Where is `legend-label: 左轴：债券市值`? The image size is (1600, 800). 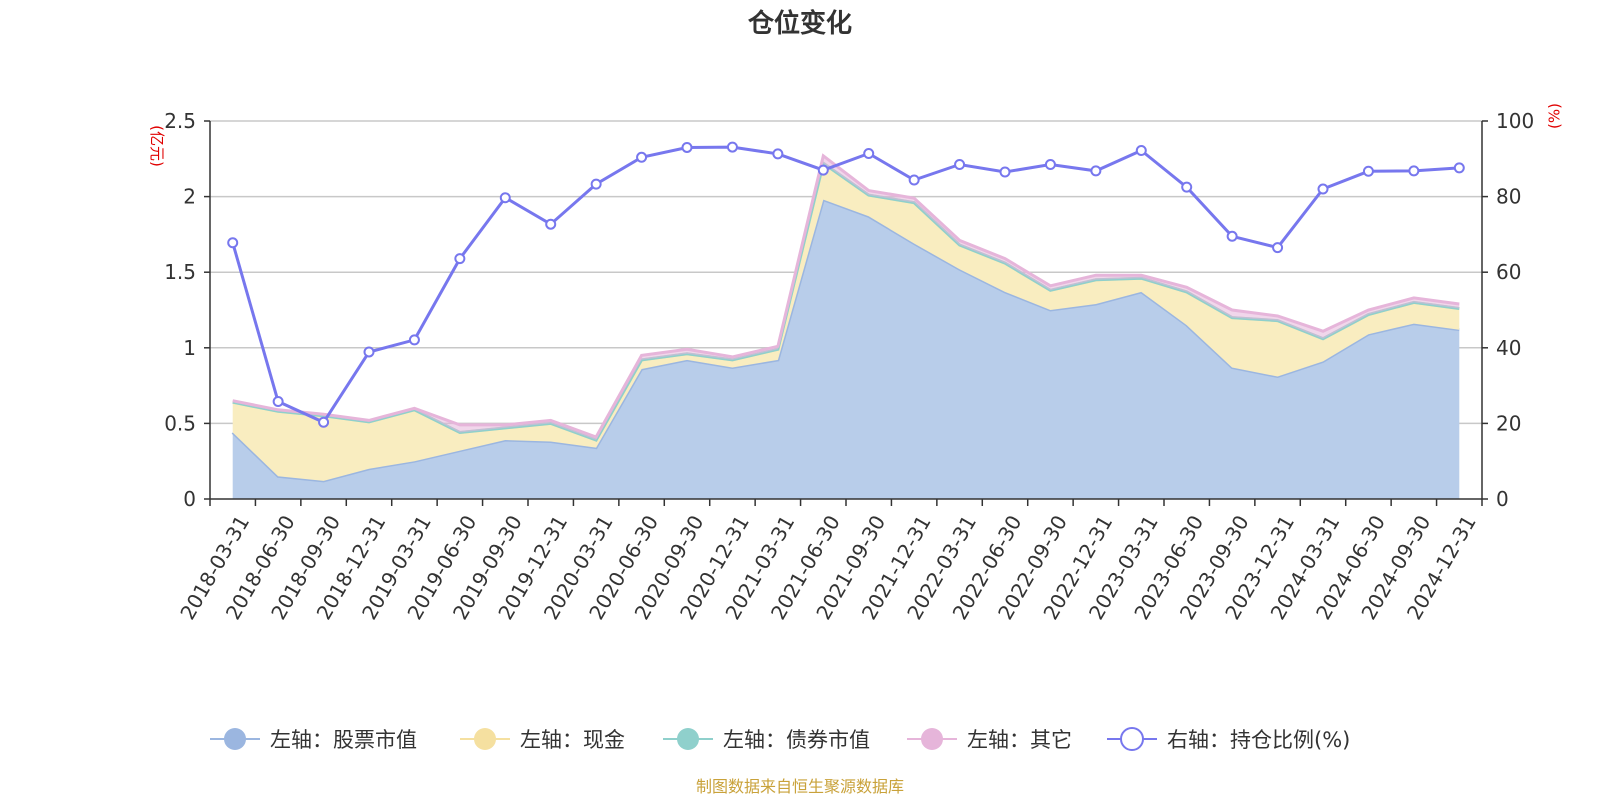
legend-label: 左轴：债券市值 is located at coordinates (796, 740).